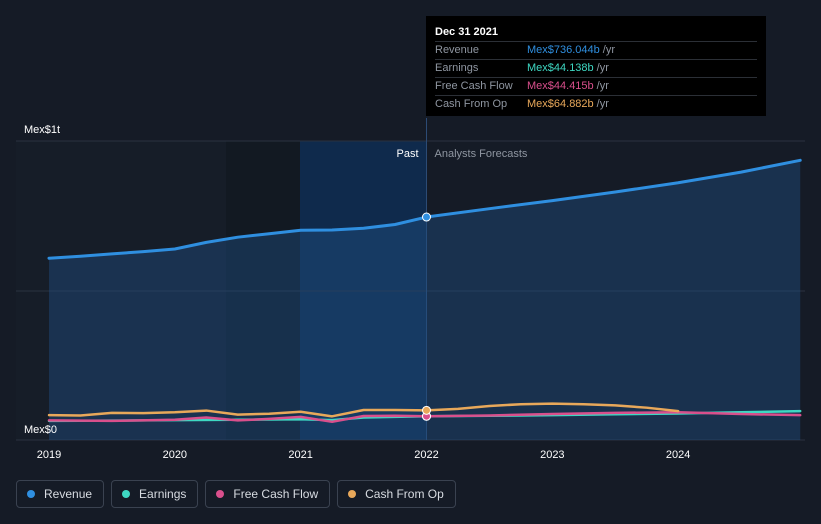  I want to click on legend-item-free-cash-flow: Free Cash Flow, so click(268, 494).